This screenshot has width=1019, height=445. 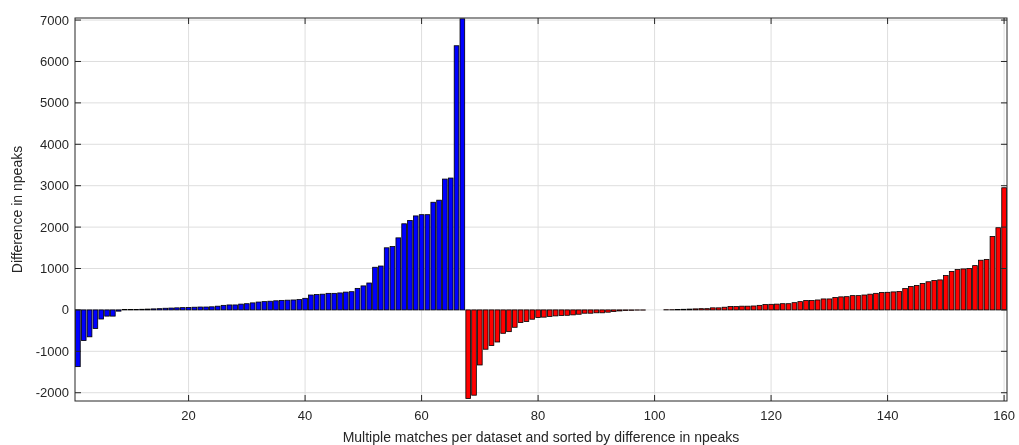 I want to click on y-axis-title: Difference in npeaks, so click(x=17, y=209).